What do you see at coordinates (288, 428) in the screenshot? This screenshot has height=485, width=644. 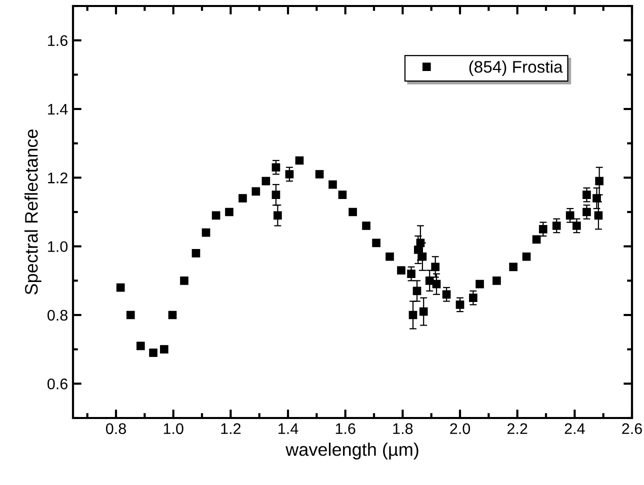 I see `x-tick-label: 1.4` at bounding box center [288, 428].